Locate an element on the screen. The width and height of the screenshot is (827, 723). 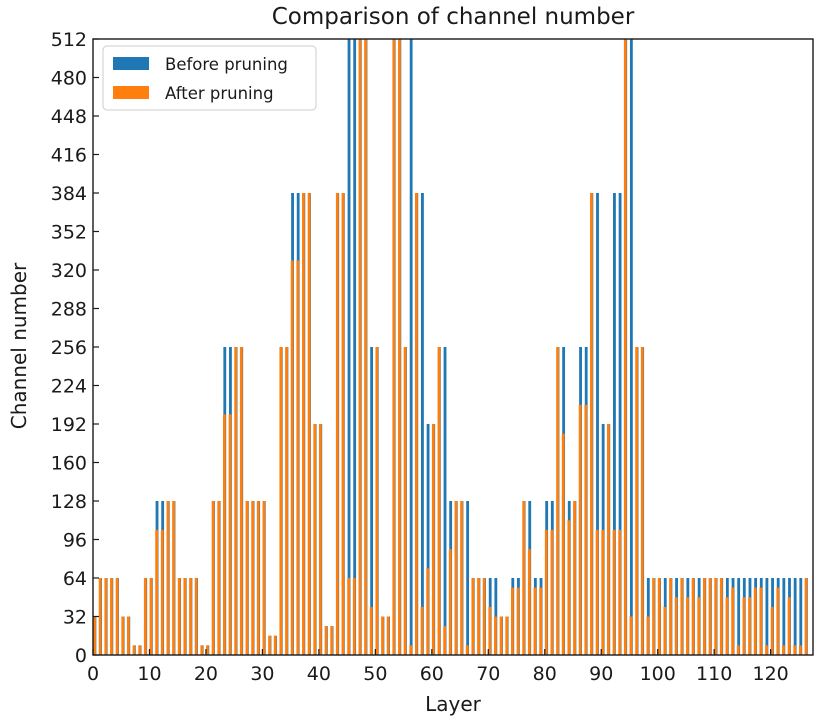
legend: Before pruning After pruning is located at coordinates (209, 78).